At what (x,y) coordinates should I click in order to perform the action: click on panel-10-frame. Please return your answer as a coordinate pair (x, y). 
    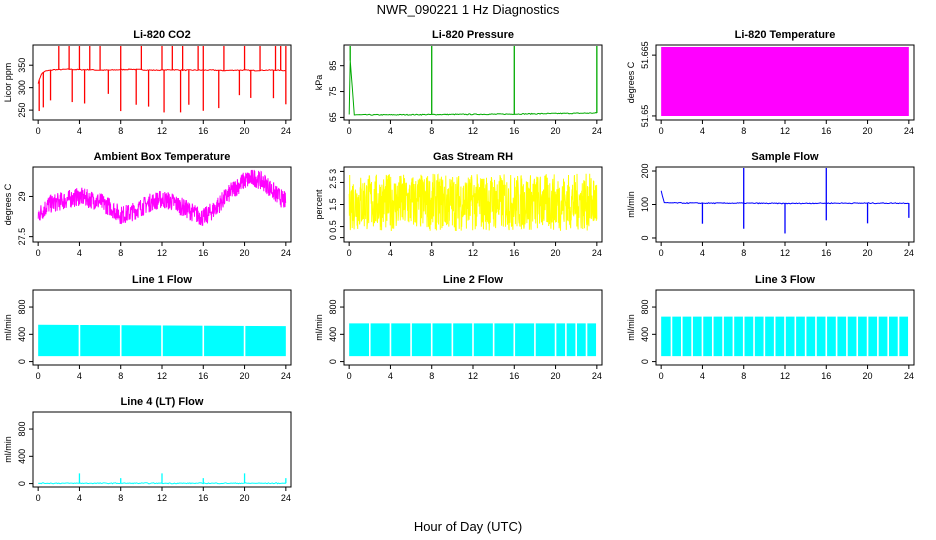
    Looking at the image, I should click on (162, 449).